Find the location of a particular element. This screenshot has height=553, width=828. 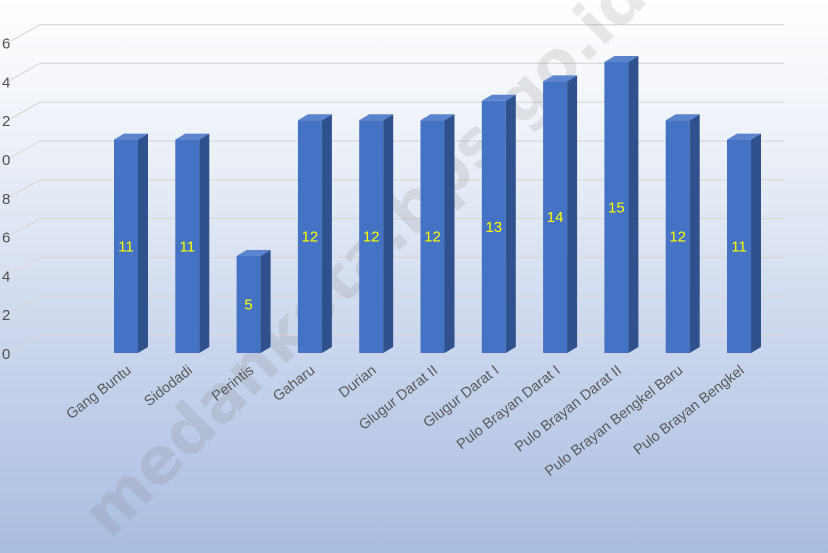

x-tick-label: Pulo Brayan Darat I is located at coordinates (509, 408).